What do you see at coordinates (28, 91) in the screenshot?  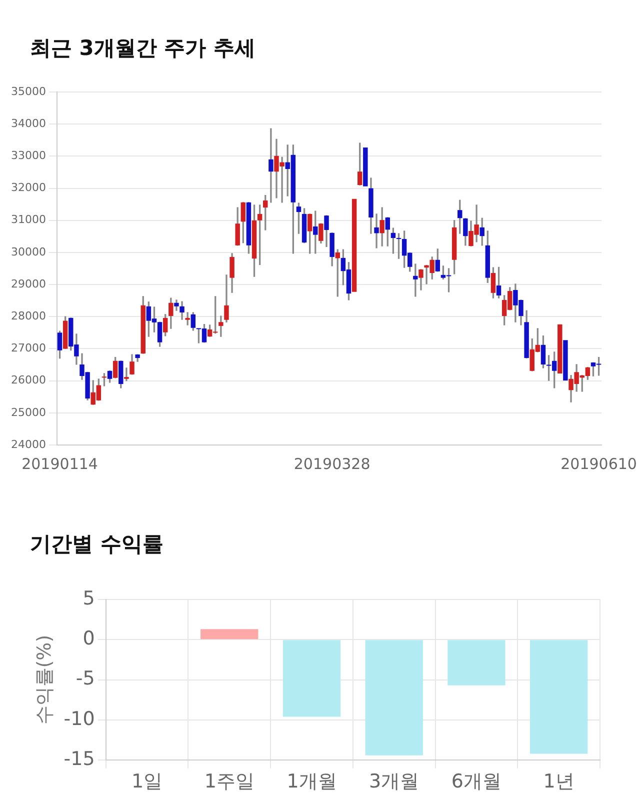 I see `y-tick-label: 35000` at bounding box center [28, 91].